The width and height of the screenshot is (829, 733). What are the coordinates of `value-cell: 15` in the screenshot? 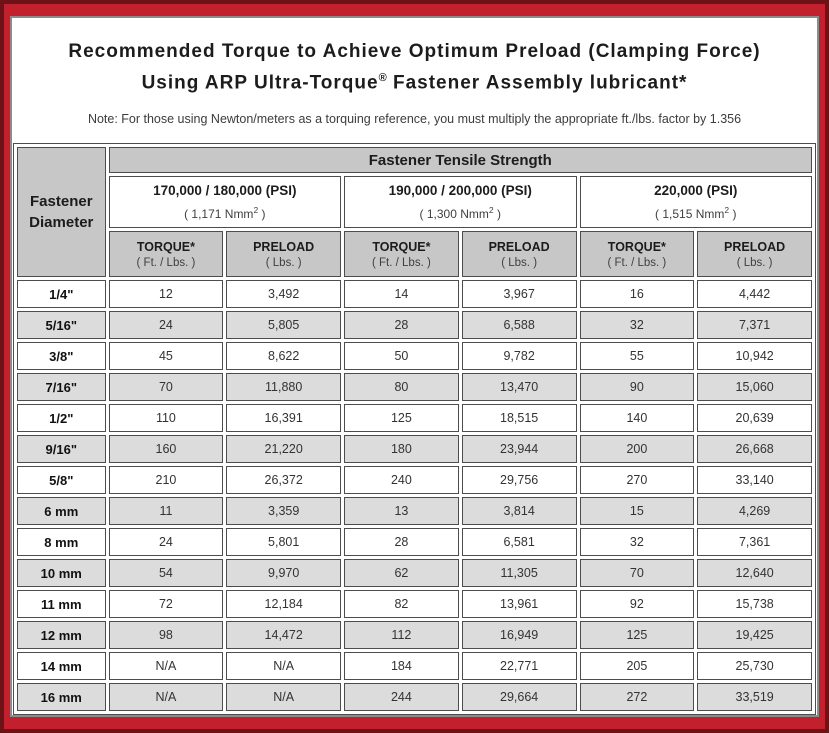 It's located at (637, 511).